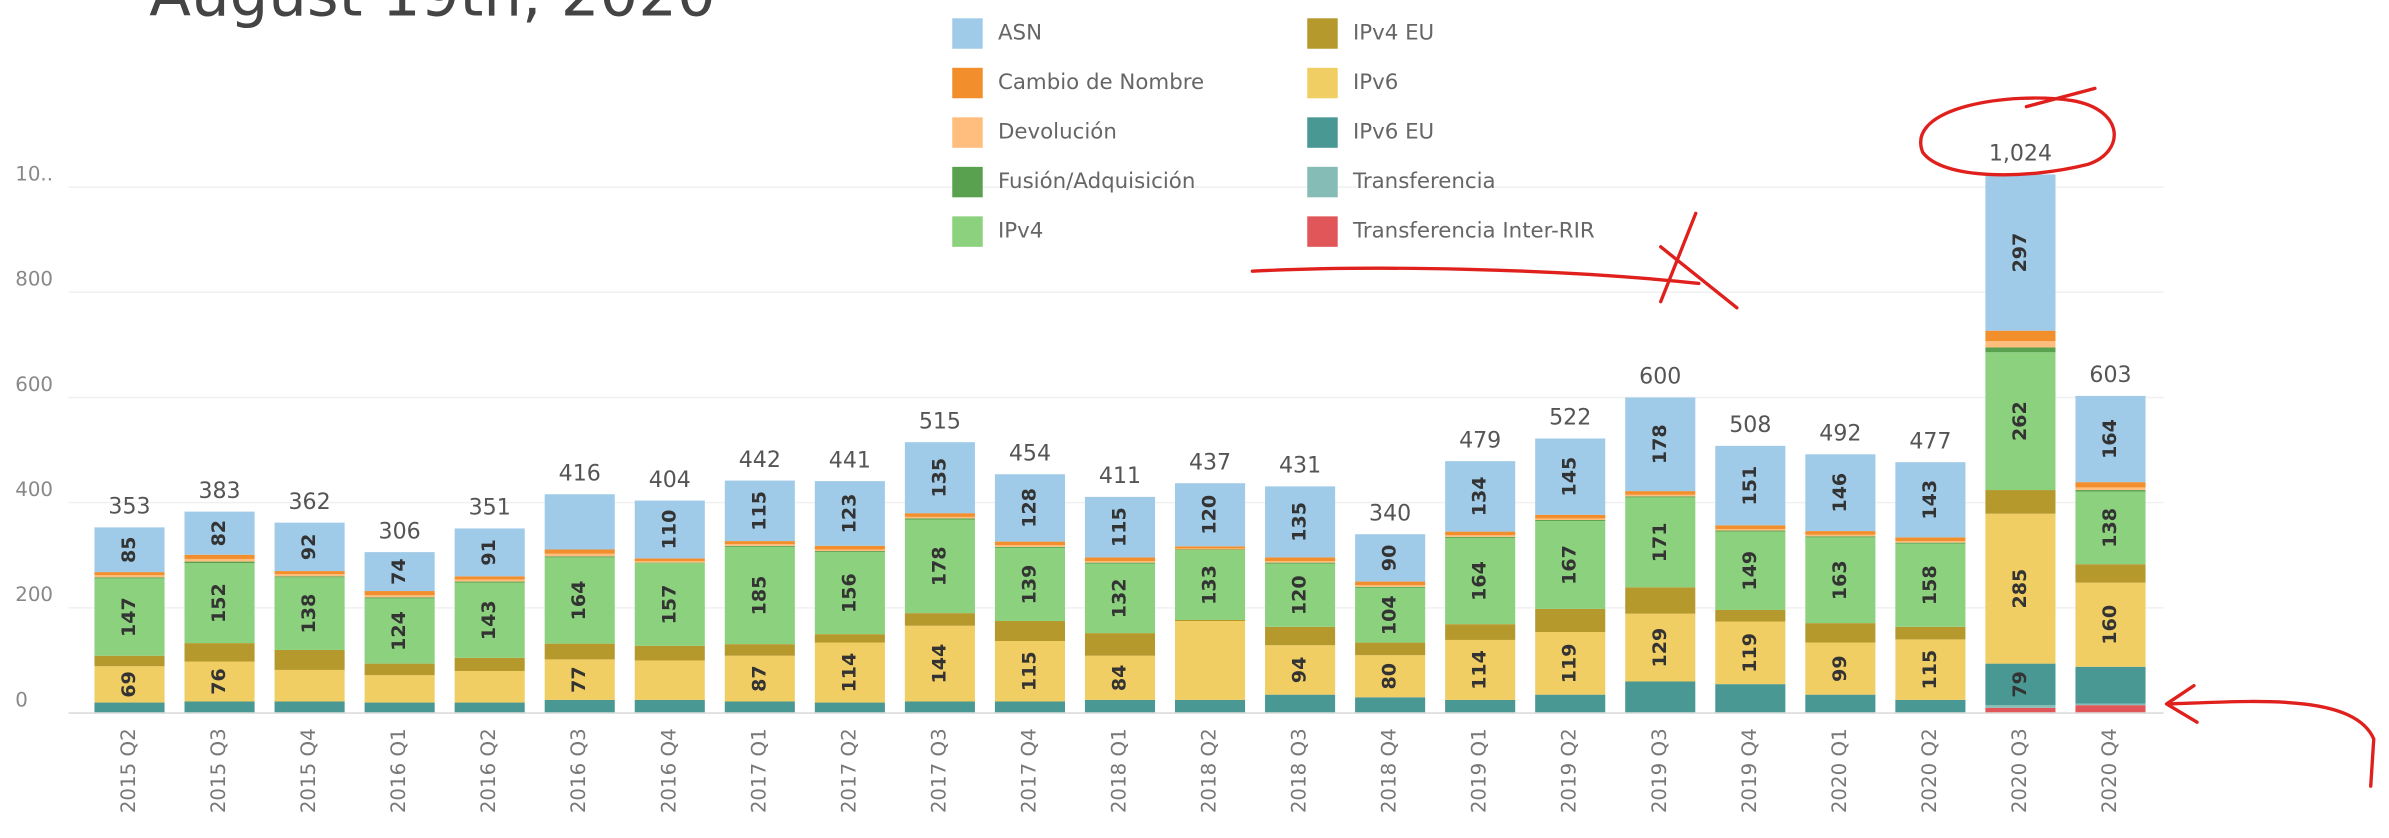 The image size is (2389, 838). What do you see at coordinates (1393, 33) in the screenshot?
I see `legend-label: IPv4 EU` at bounding box center [1393, 33].